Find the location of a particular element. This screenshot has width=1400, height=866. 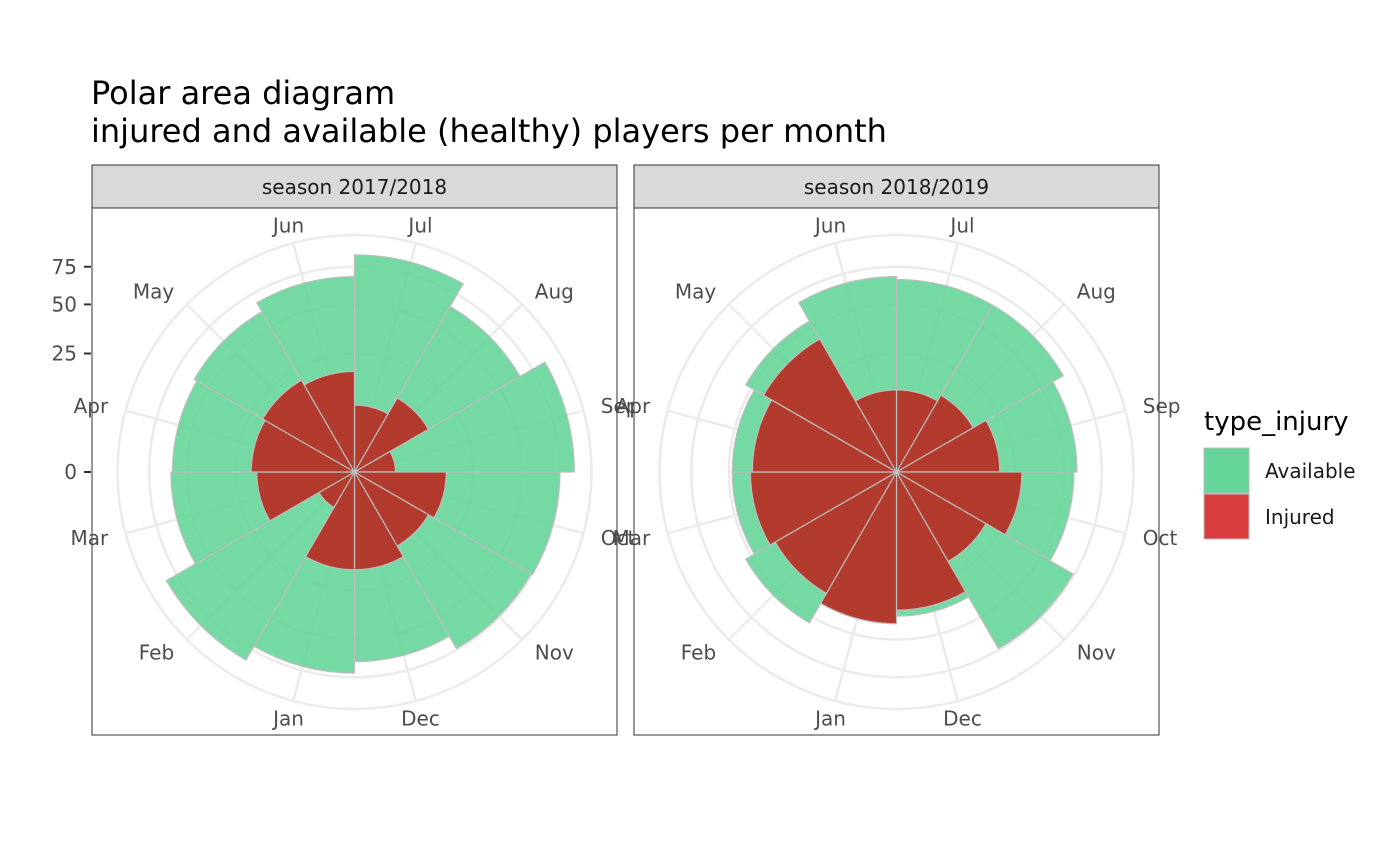

legend-label-injured: Injured is located at coordinates (1300, 517).